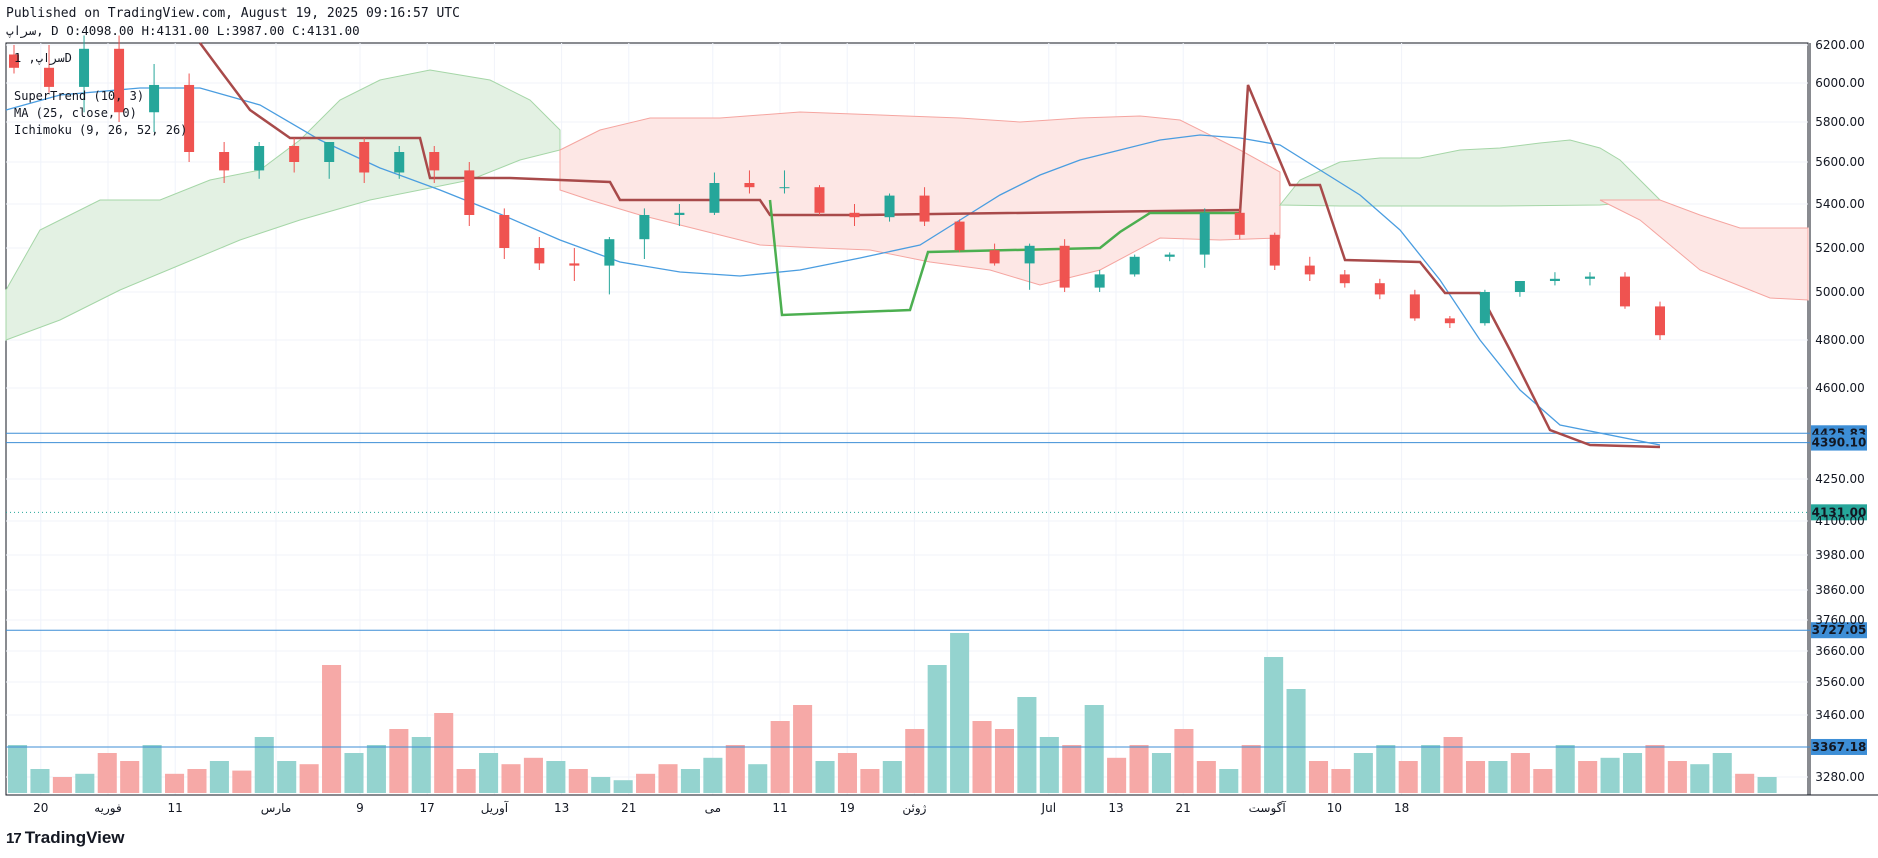  What do you see at coordinates (1840, 651) in the screenshot?
I see `price-tick-label: 3660.00` at bounding box center [1840, 651].